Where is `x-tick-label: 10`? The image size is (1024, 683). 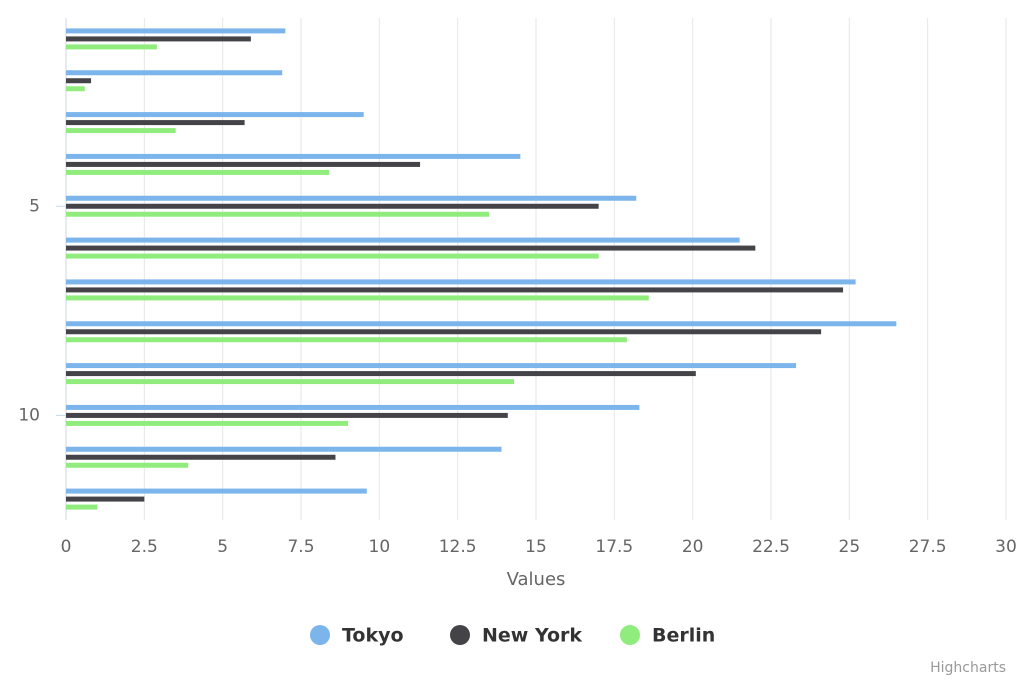
x-tick-label: 10 is located at coordinates (380, 547).